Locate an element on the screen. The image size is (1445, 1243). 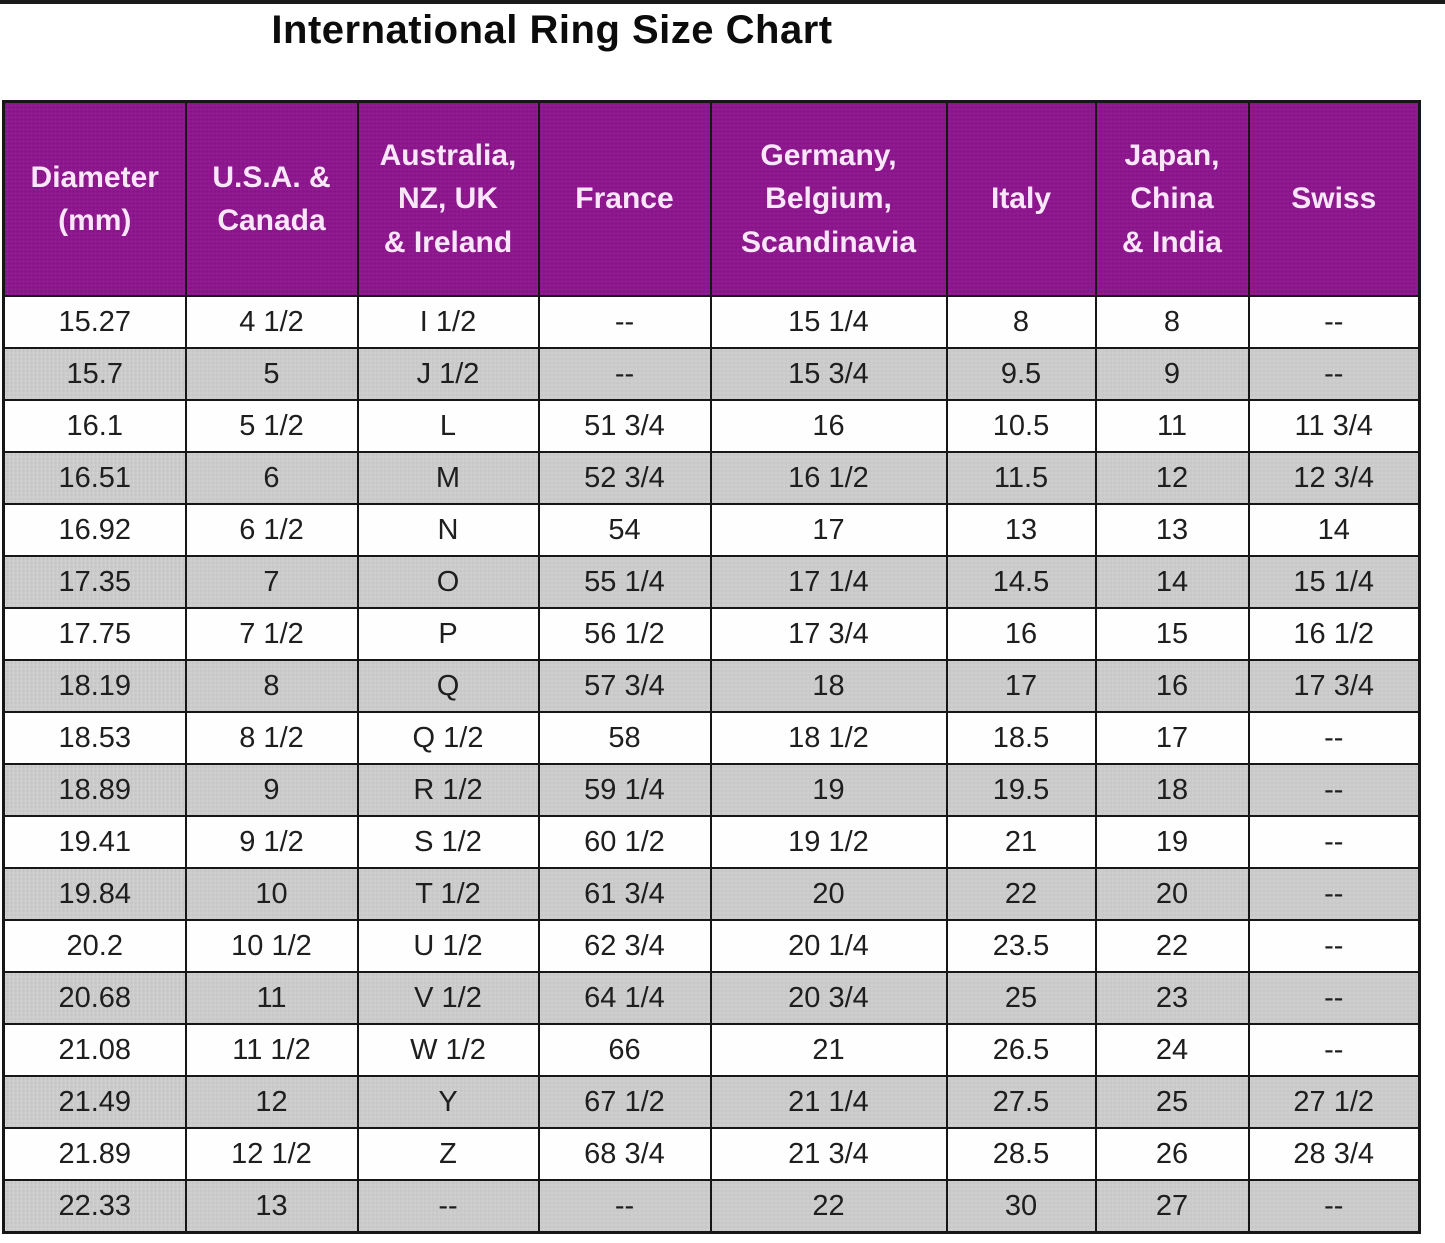
table-row: 16.1 5 1/2 L 51 3/4 16 10.5 11 11 3/4 is located at coordinates (711, 426).